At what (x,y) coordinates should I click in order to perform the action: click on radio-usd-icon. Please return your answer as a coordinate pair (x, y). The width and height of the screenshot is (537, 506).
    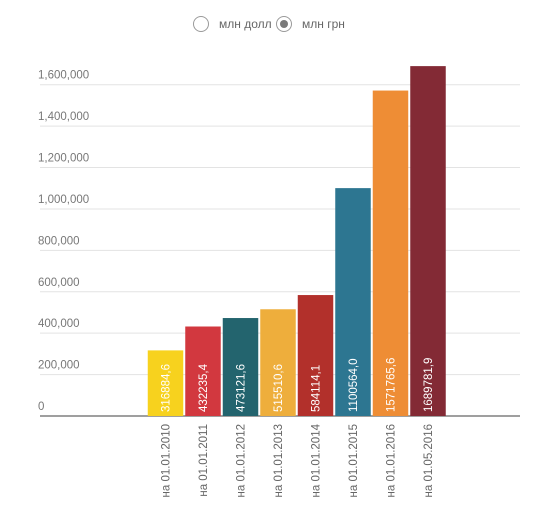
    Looking at the image, I should click on (201, 24).